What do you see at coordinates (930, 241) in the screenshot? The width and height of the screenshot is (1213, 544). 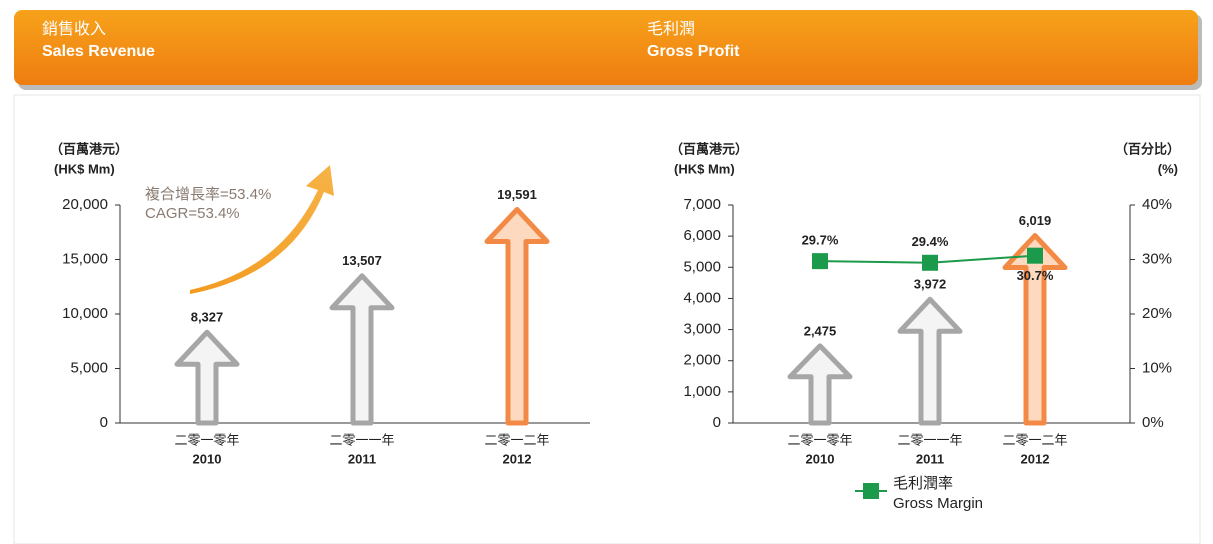 I see `line-value-label: 29.4%` at bounding box center [930, 241].